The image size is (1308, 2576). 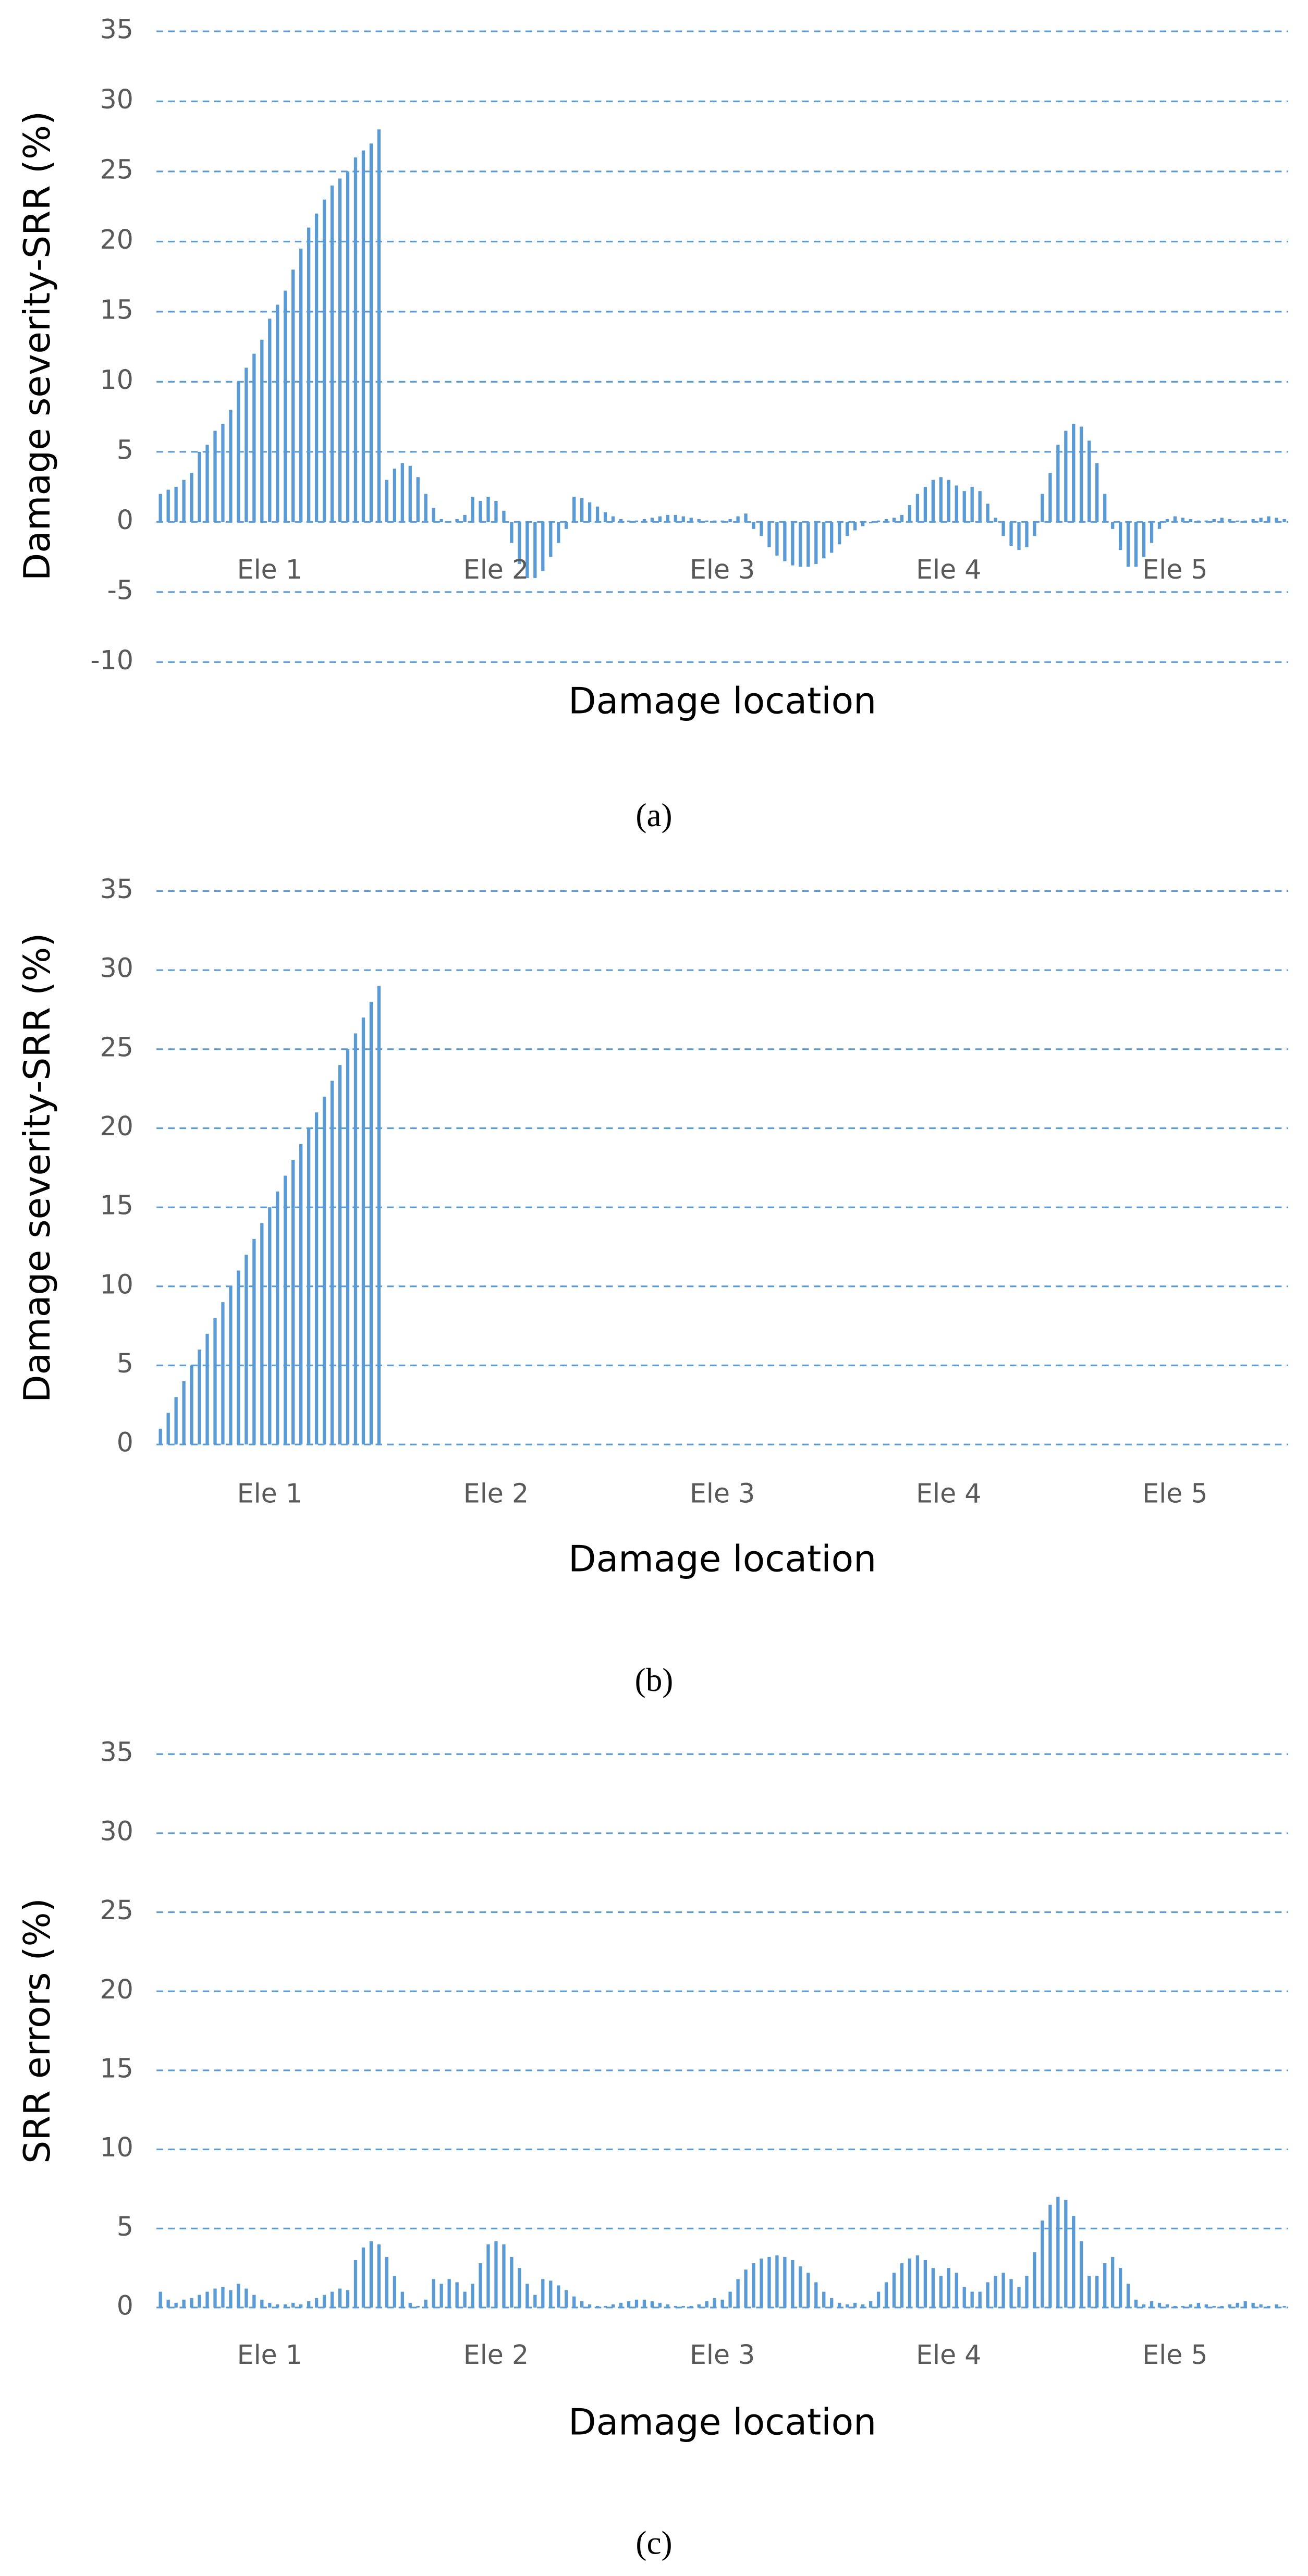 What do you see at coordinates (1175, 569) in the screenshot?
I see `x-tick-label: Ele 5` at bounding box center [1175, 569].